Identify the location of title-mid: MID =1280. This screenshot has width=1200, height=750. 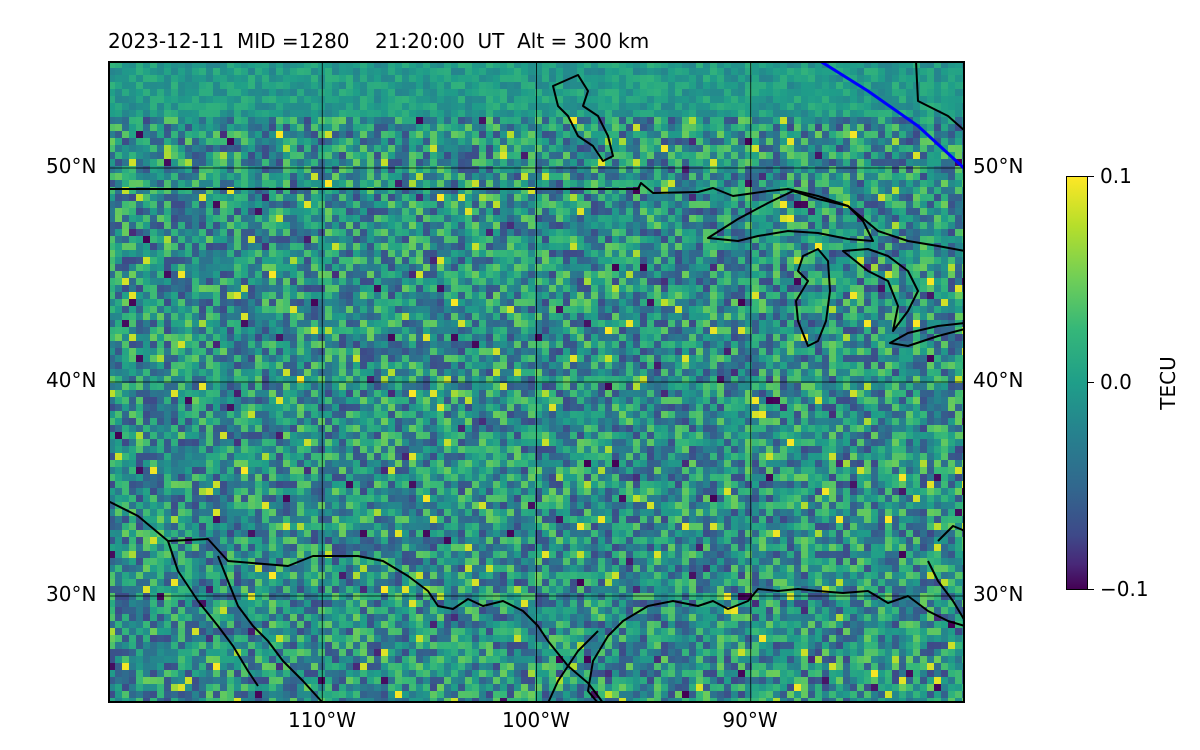
(293, 41).